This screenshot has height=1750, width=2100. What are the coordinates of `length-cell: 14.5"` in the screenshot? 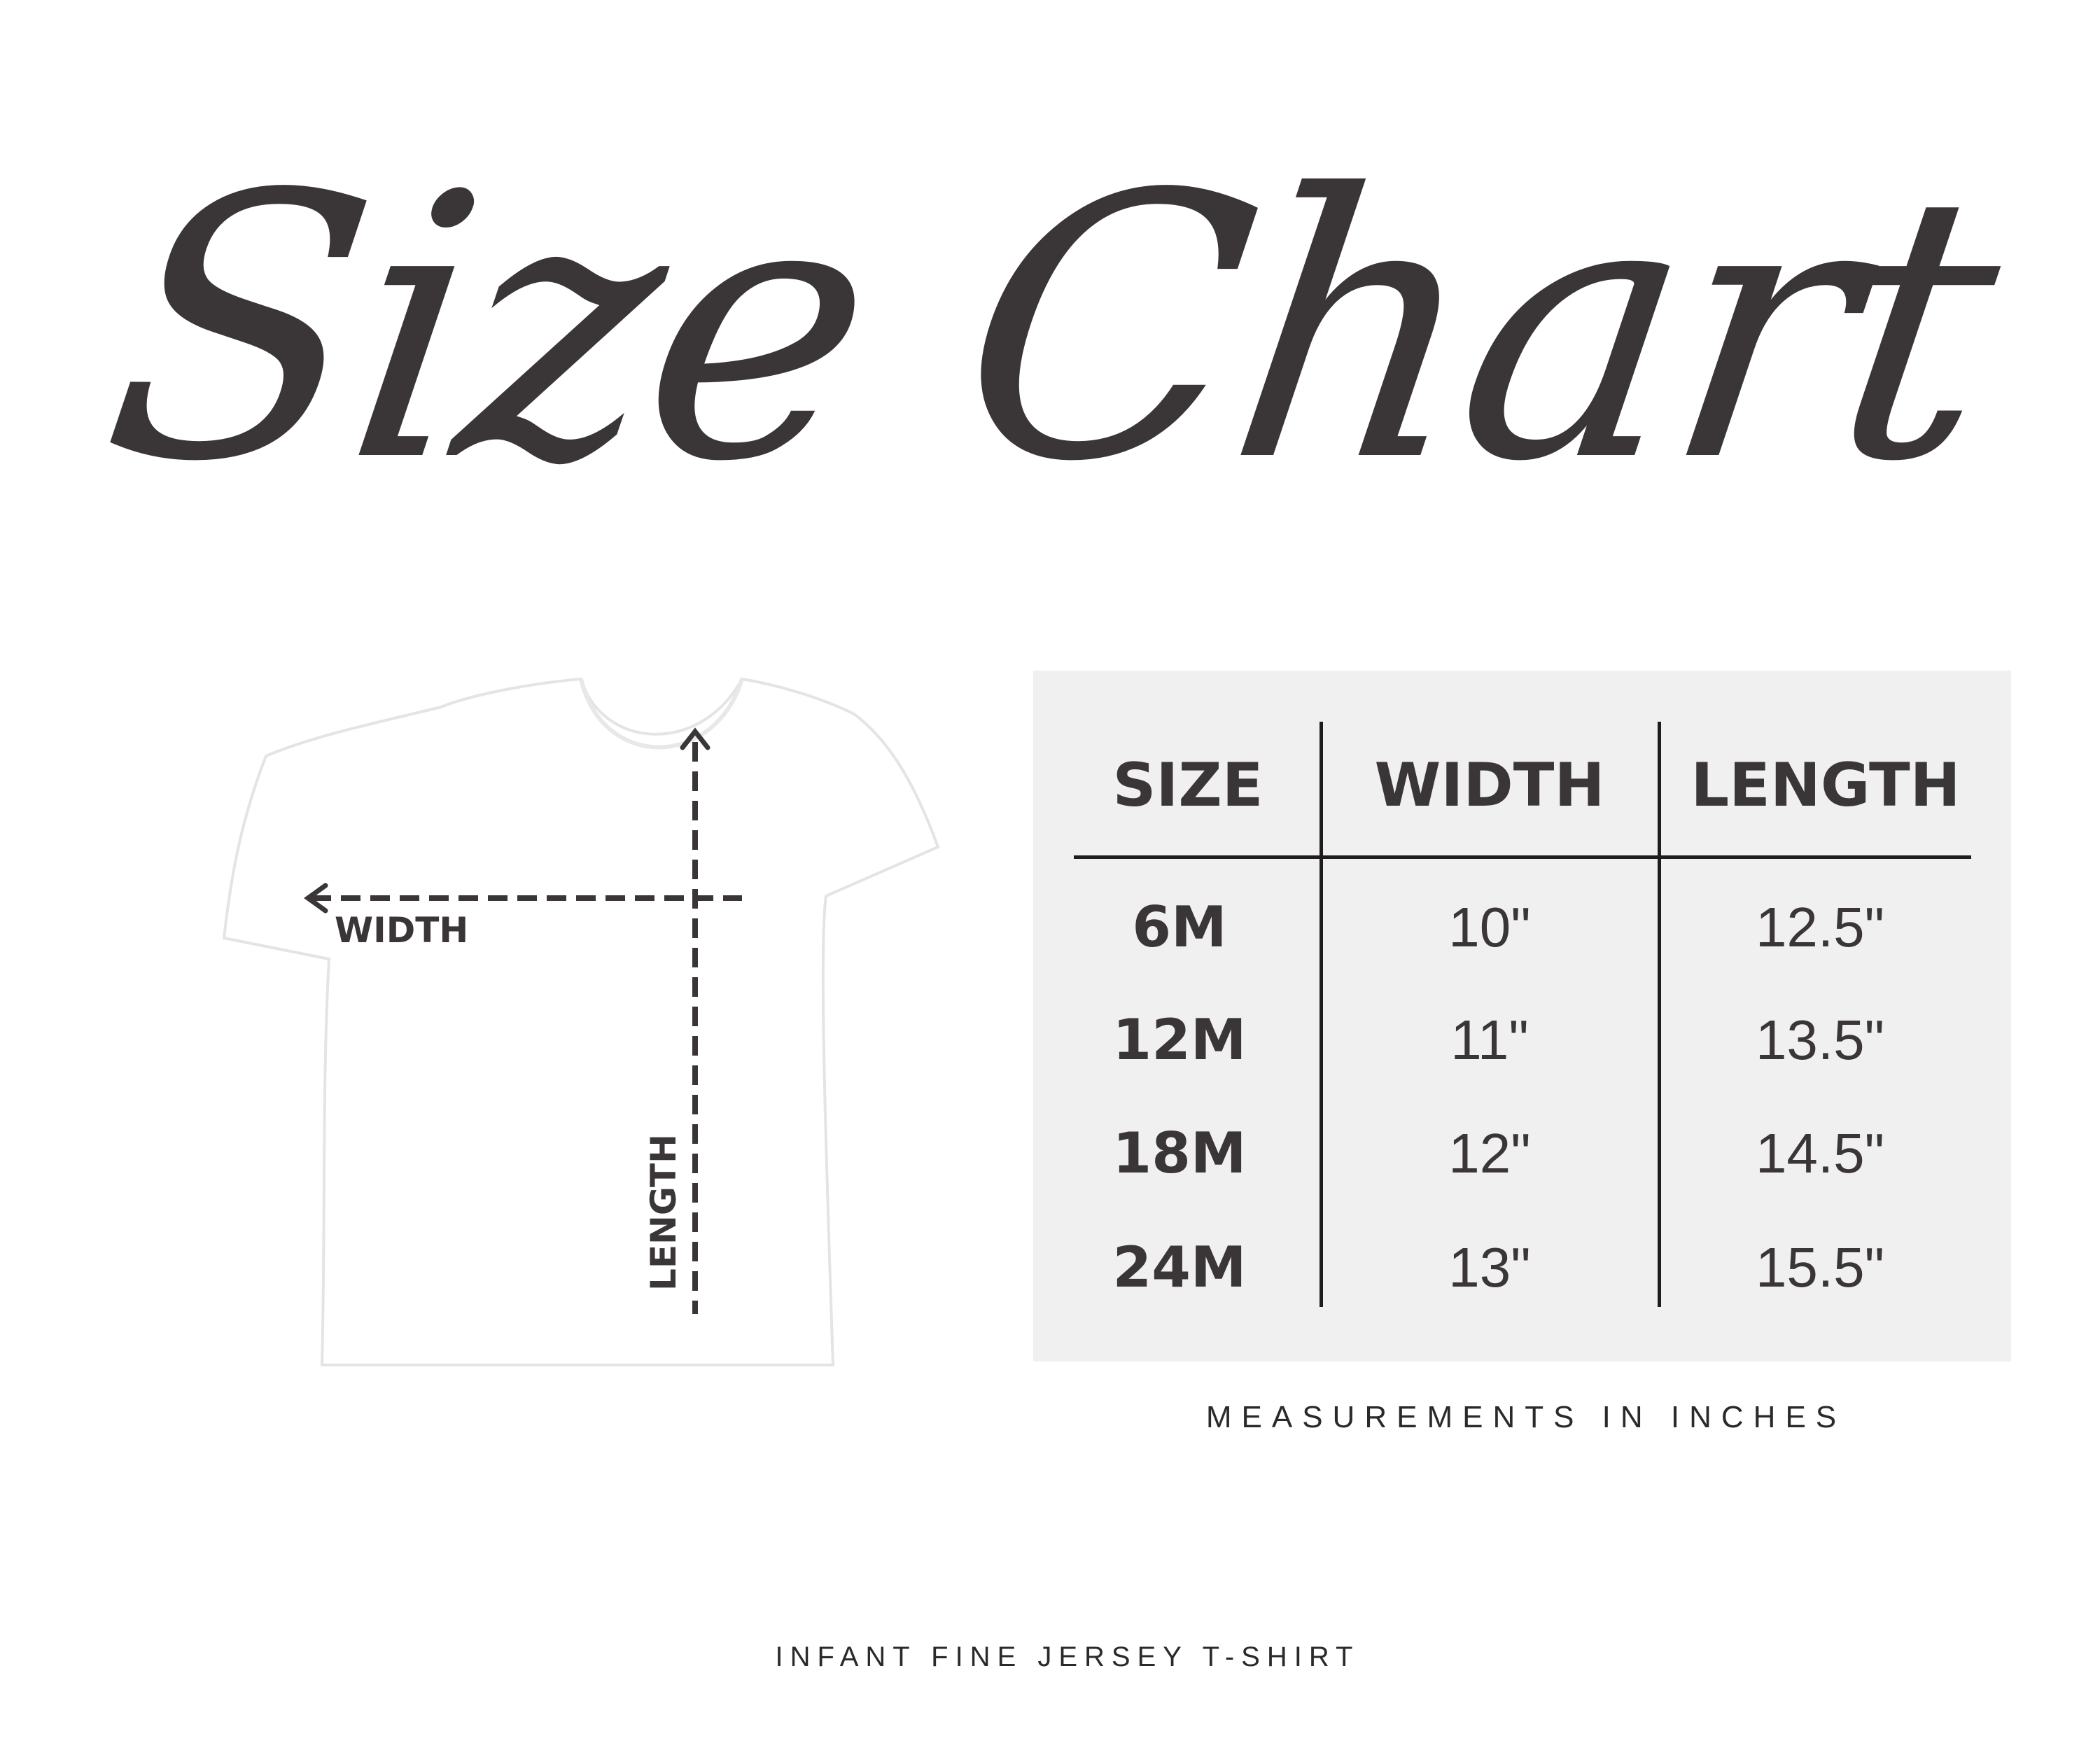 It's located at (1820, 1153).